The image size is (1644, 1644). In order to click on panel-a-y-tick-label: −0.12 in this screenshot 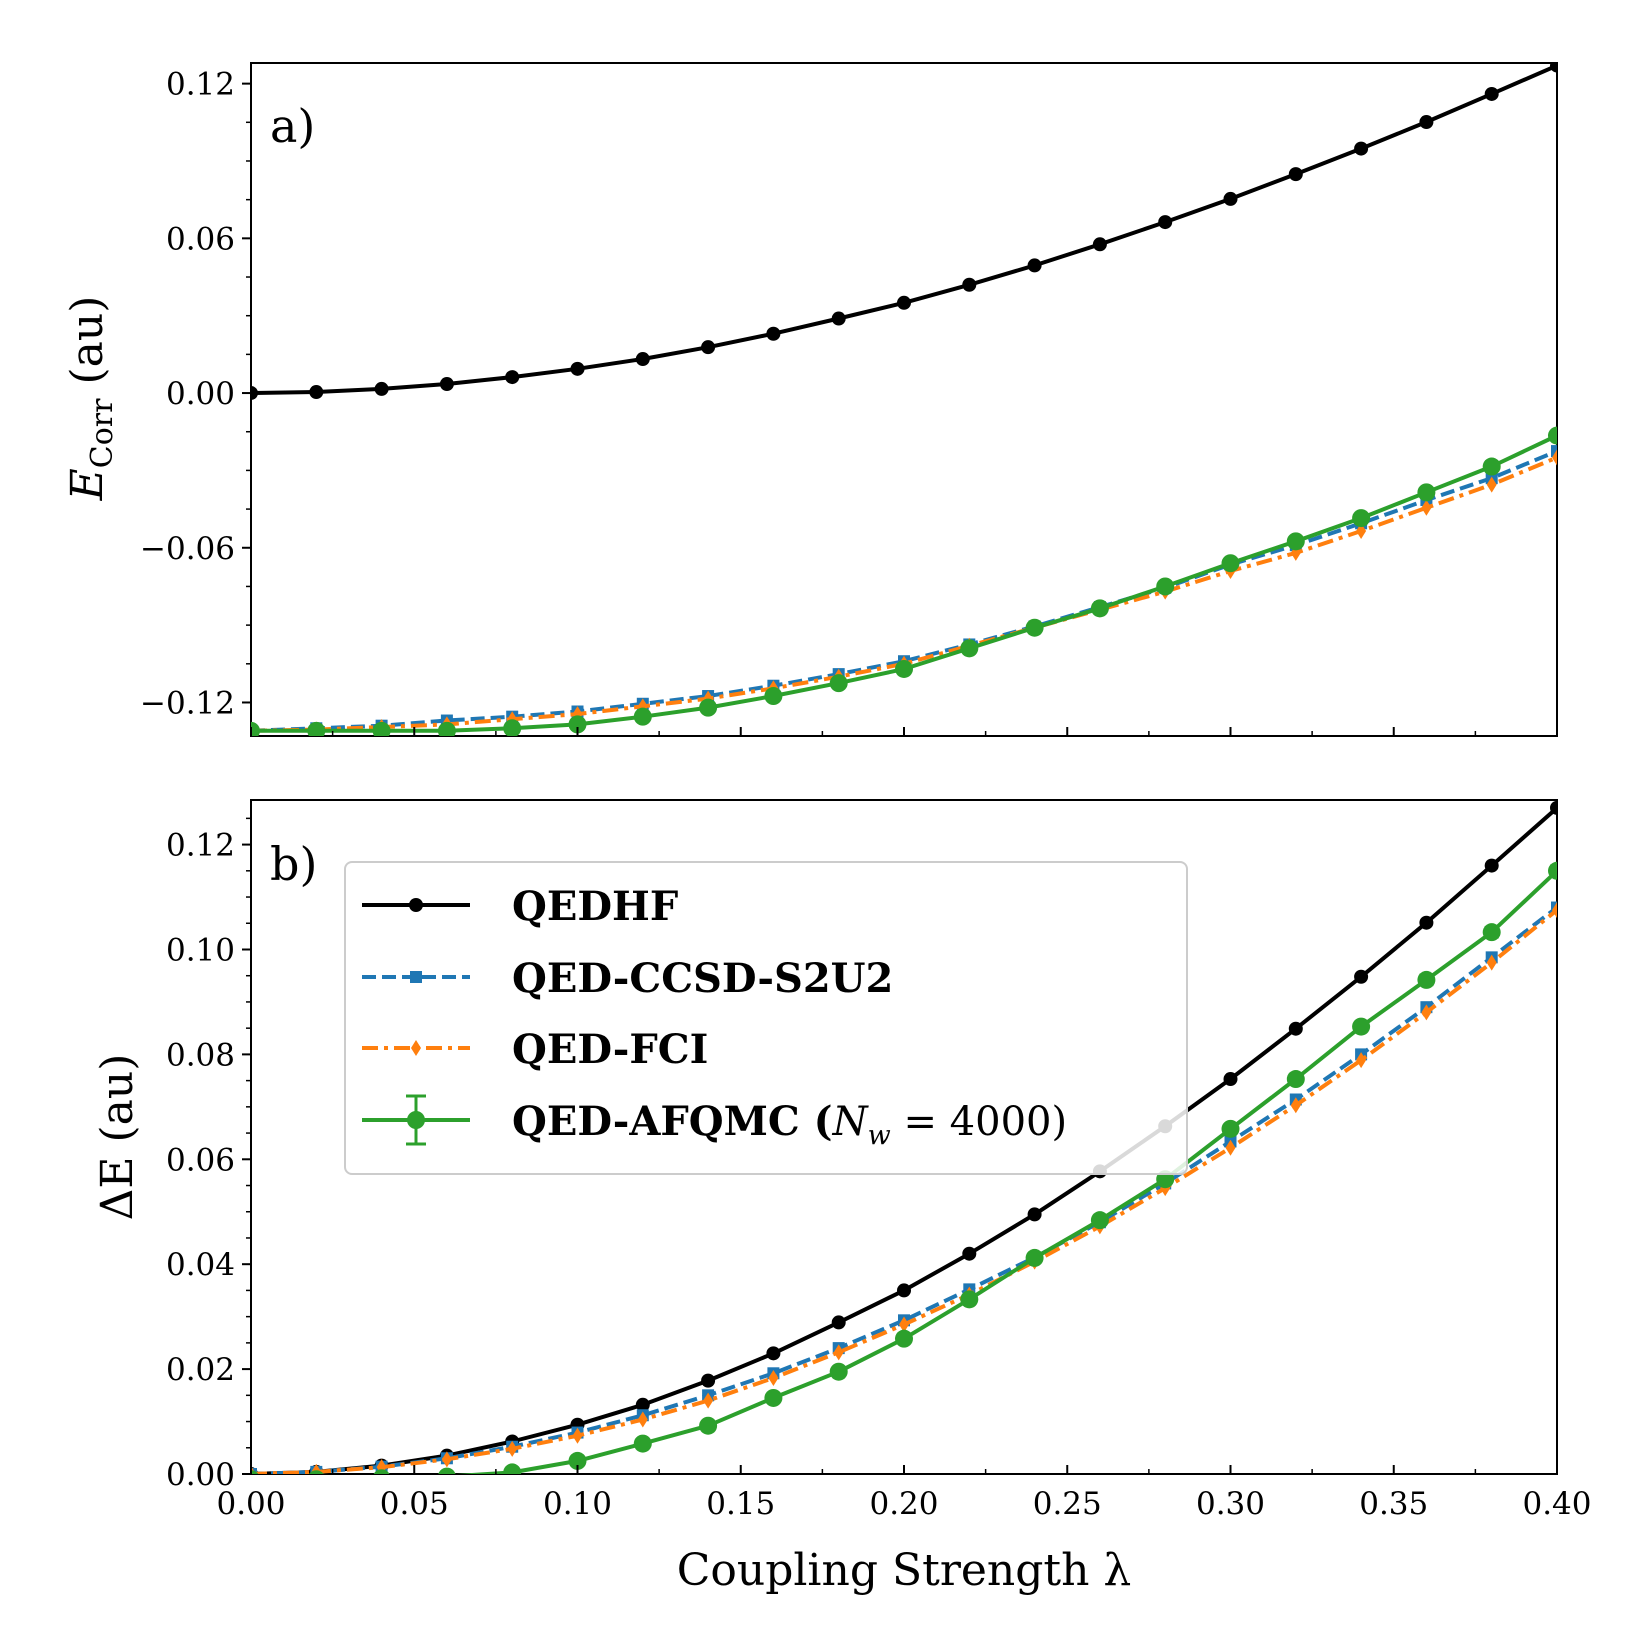, I will do `click(187, 703)`.